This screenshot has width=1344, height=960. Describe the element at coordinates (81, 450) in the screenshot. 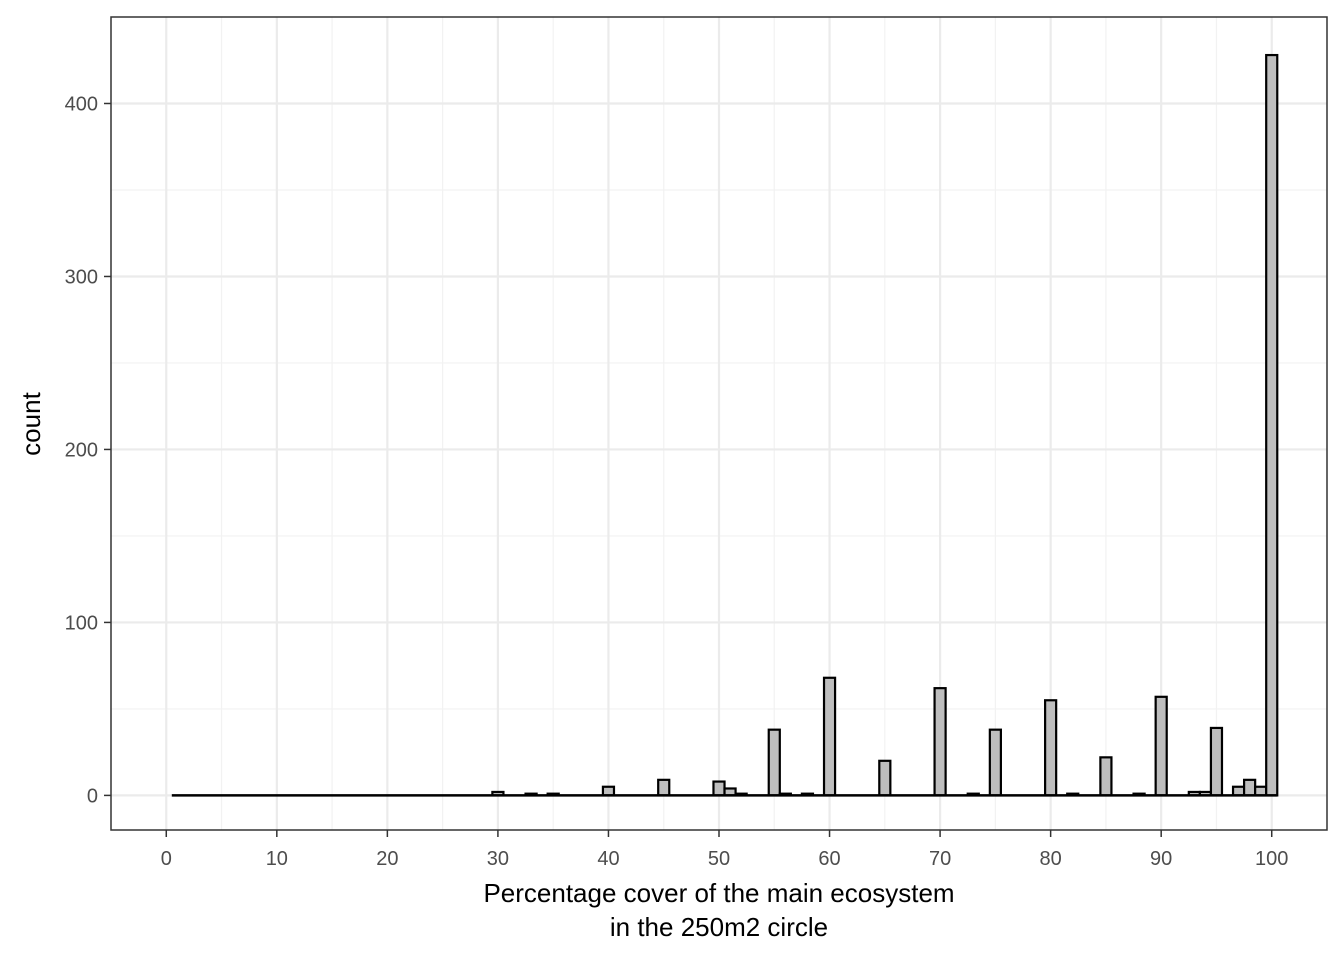

I see `y-tick-label: 200` at that location.